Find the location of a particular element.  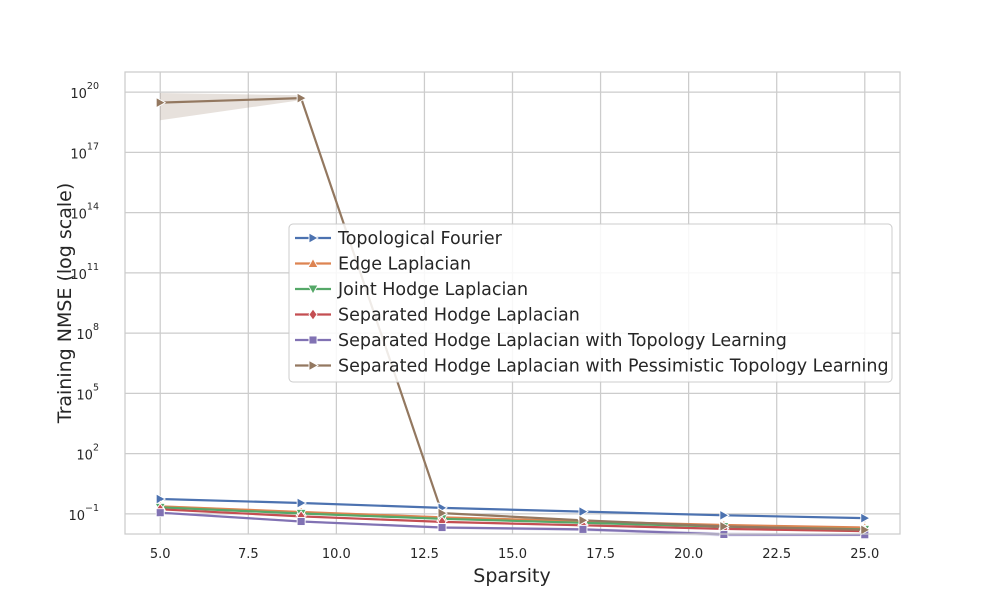

x-tick-label: 10.0 is located at coordinates (336, 554).